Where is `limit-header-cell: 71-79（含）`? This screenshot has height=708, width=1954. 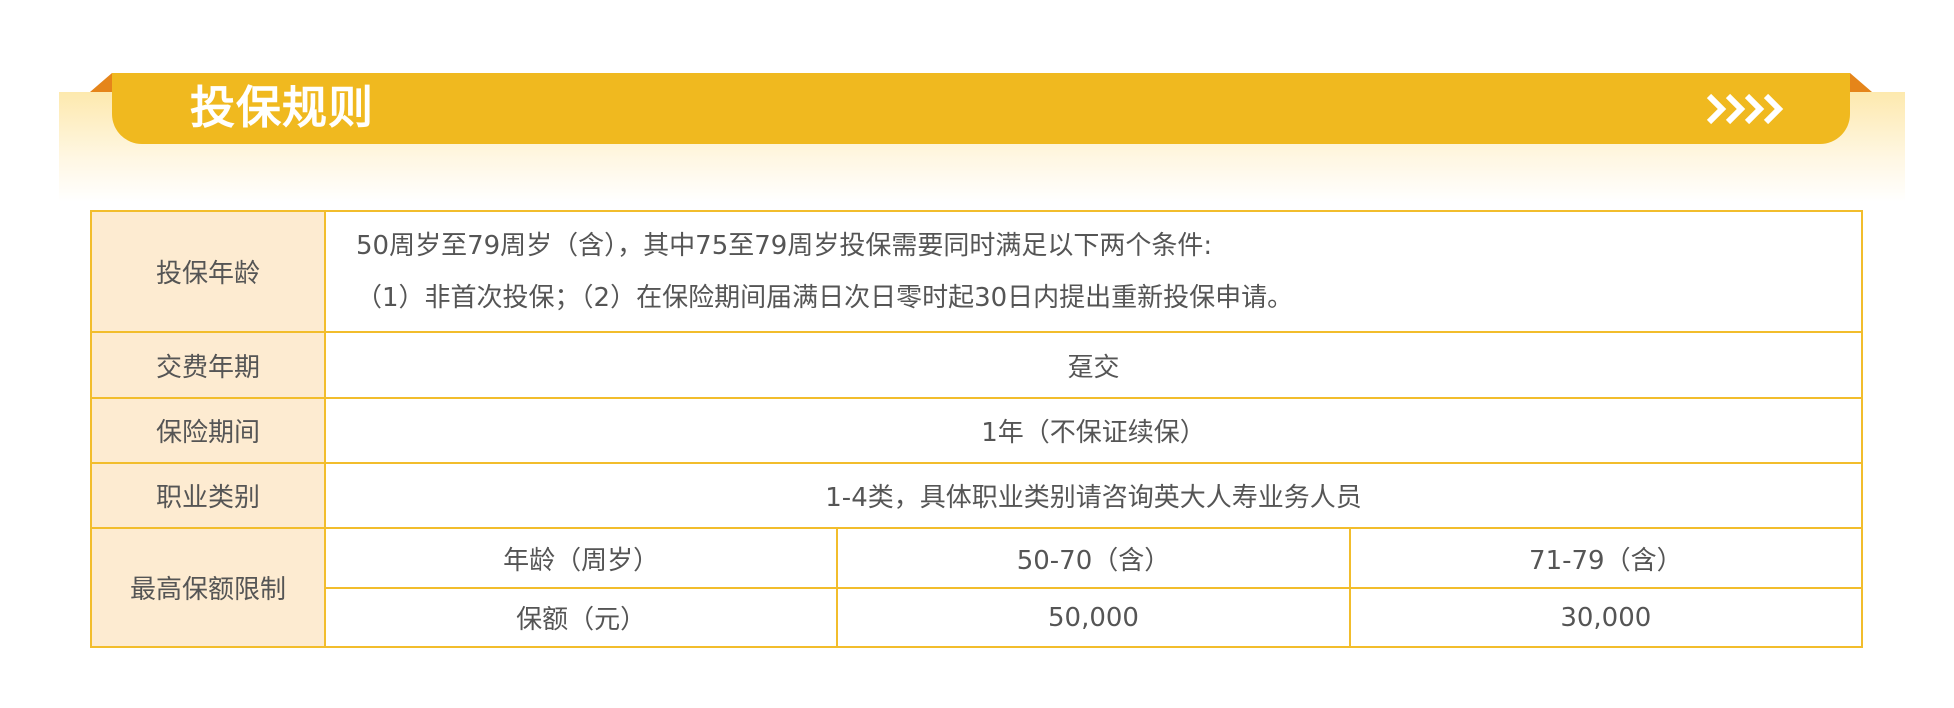
limit-header-cell: 71-79（含） is located at coordinates (1606, 558).